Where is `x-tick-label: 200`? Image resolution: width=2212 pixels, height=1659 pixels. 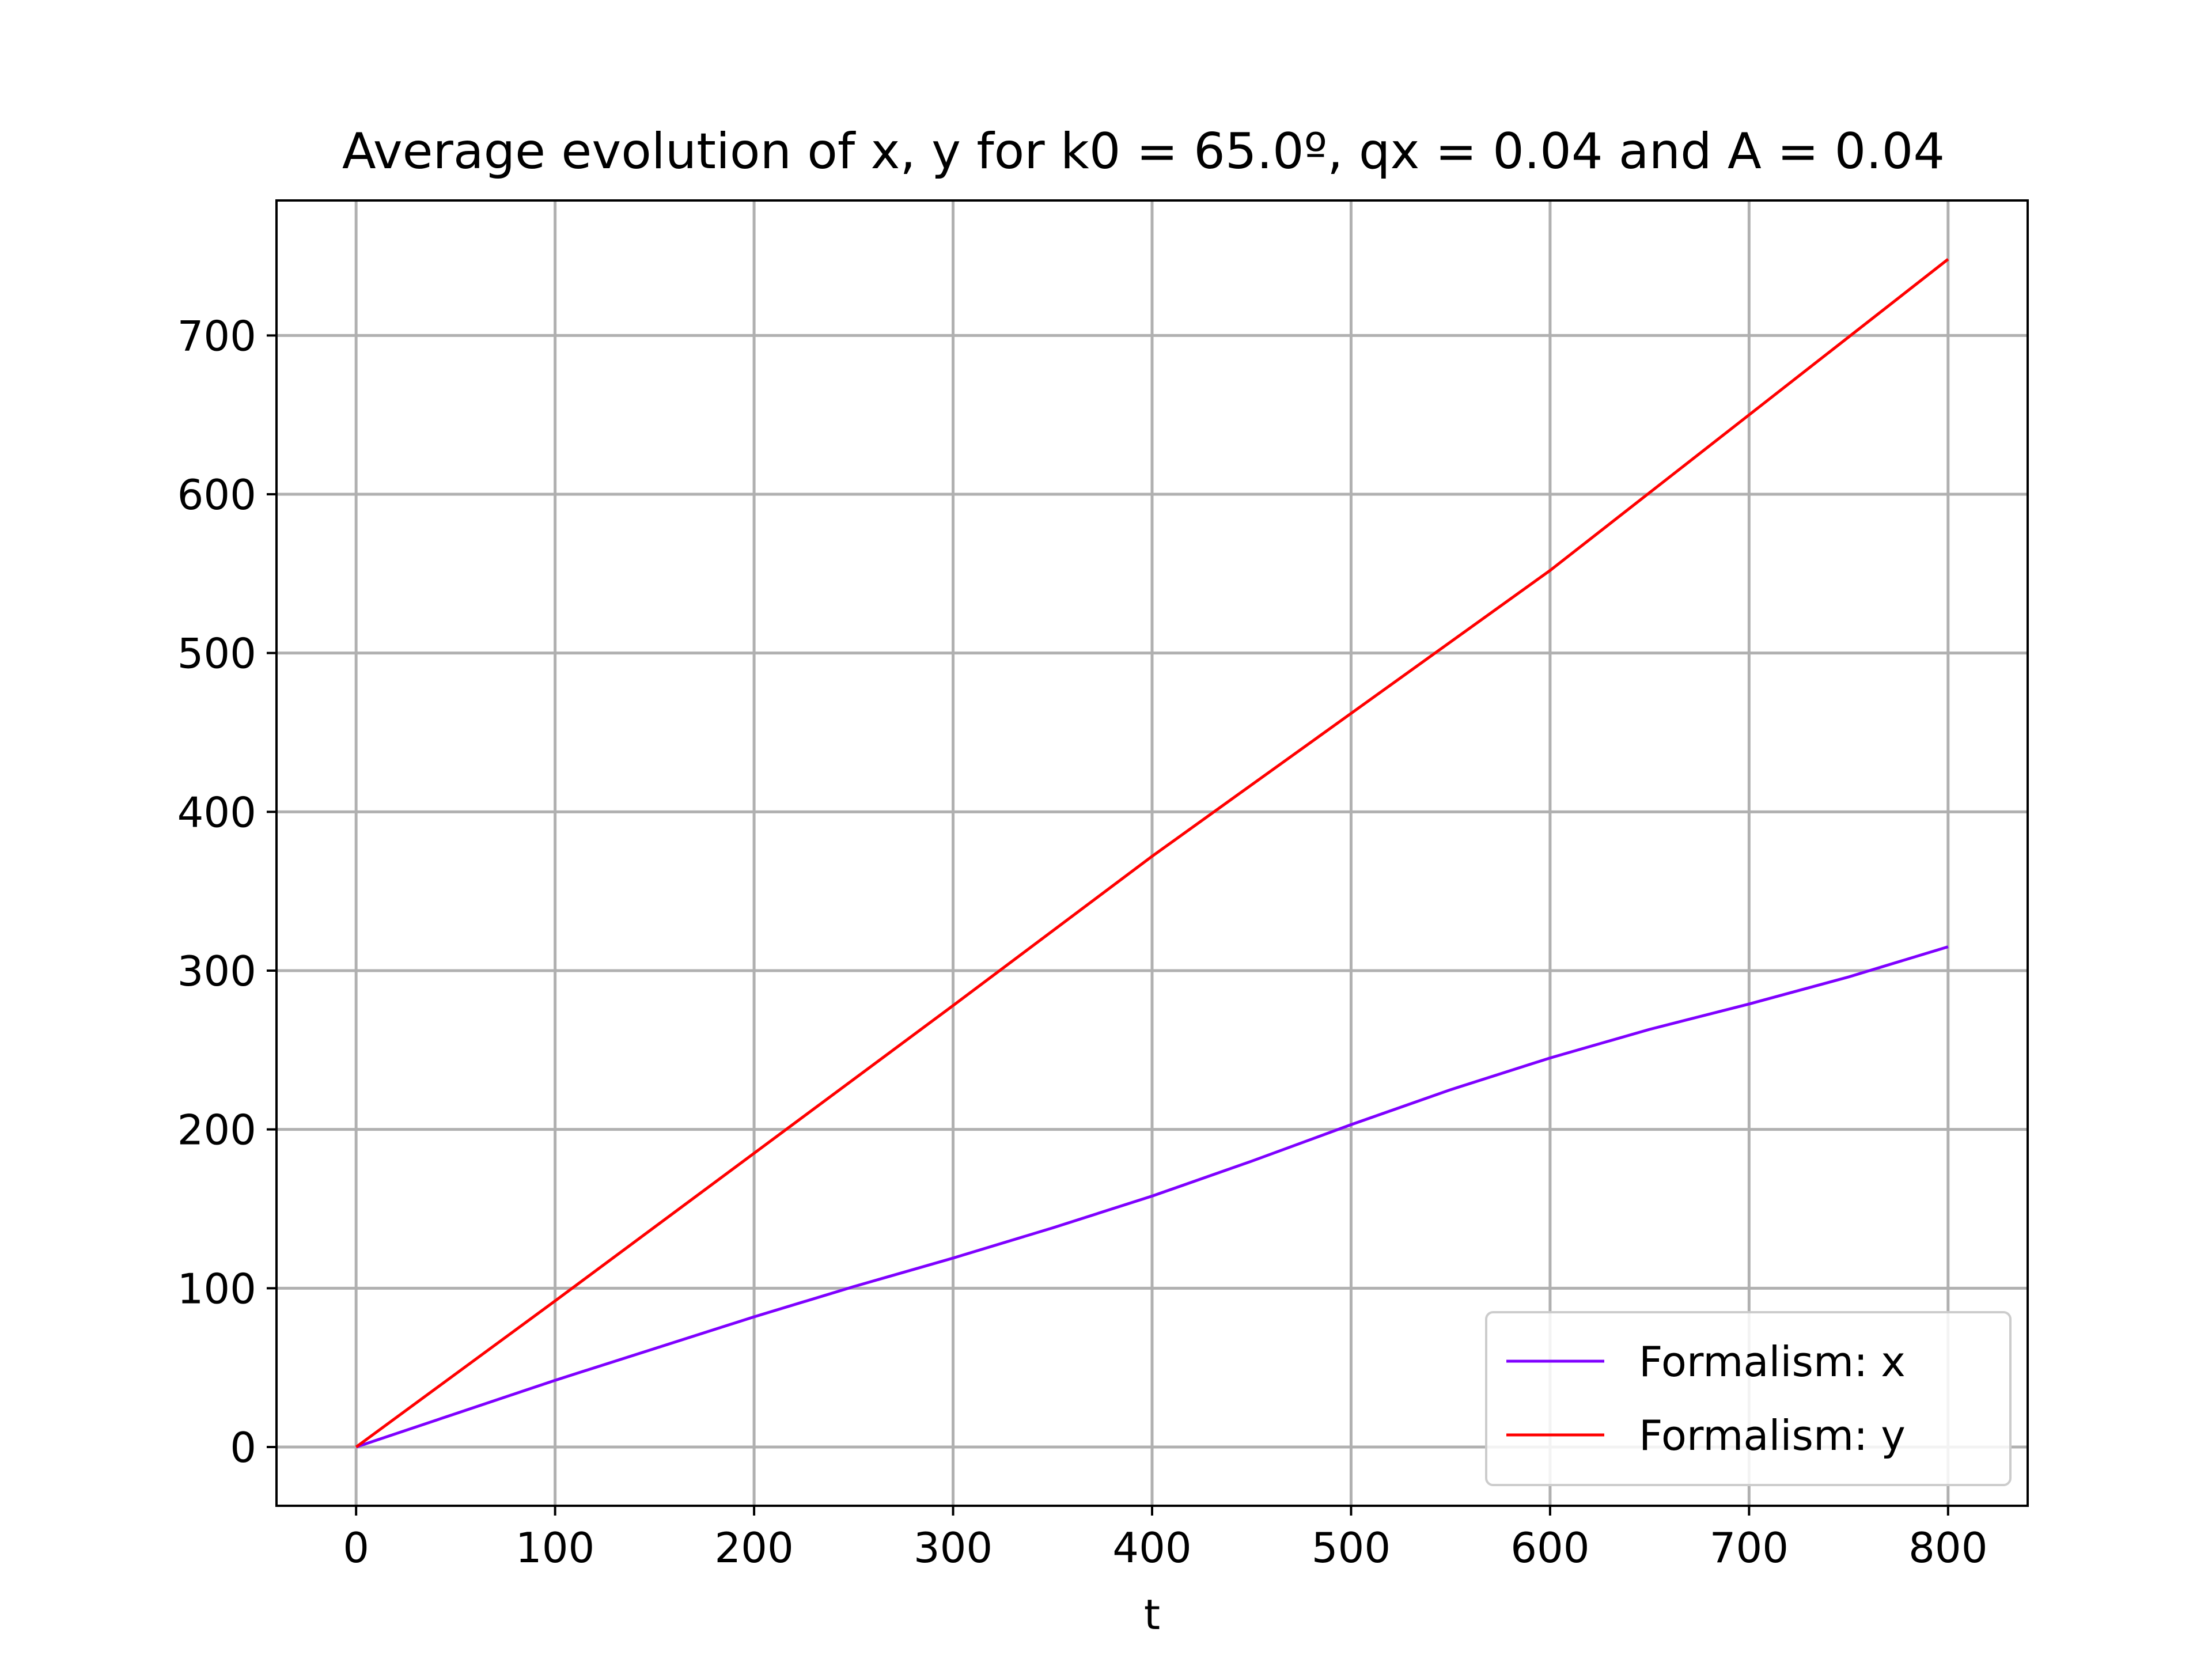
x-tick-label: 200 is located at coordinates (753, 1548).